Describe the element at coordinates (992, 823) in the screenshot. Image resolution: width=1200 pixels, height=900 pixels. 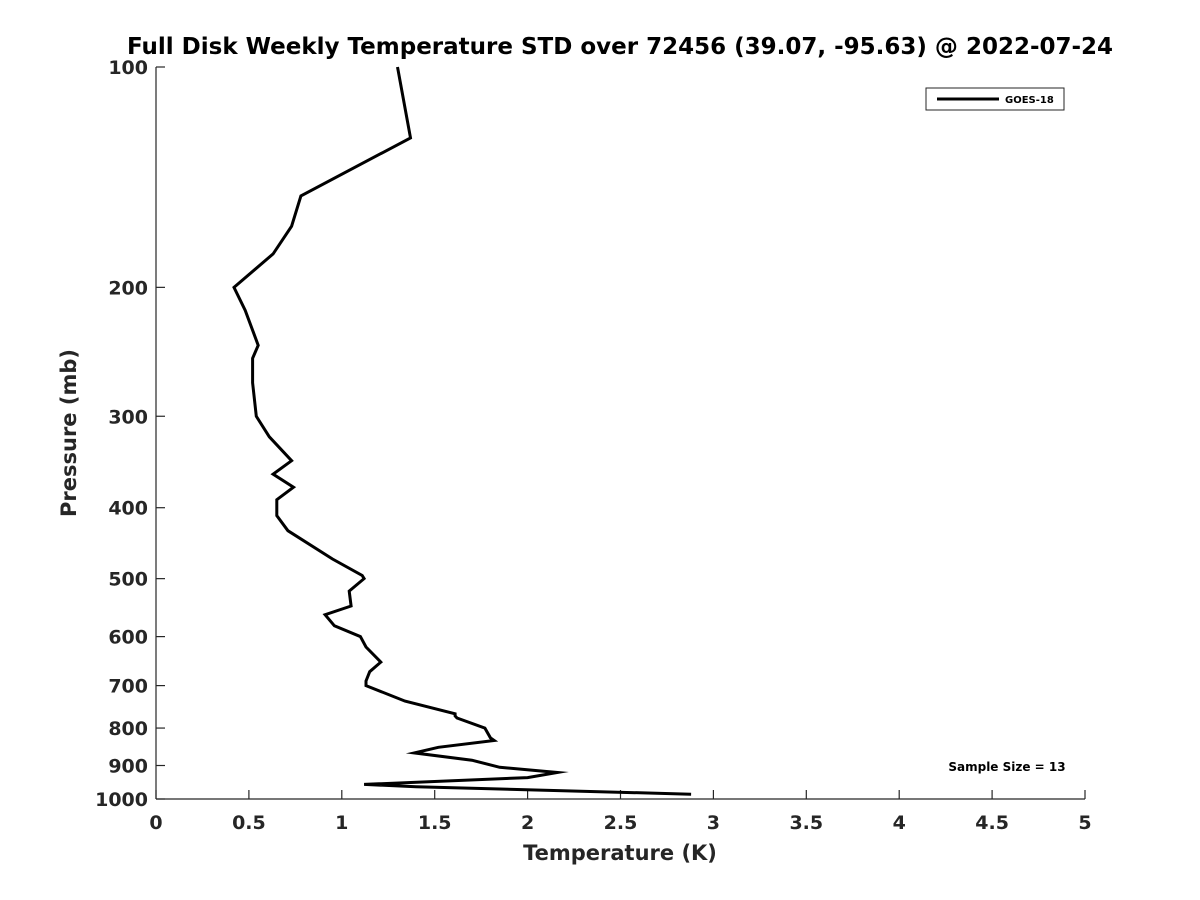
I see `x-tick-label: 4.5` at that location.